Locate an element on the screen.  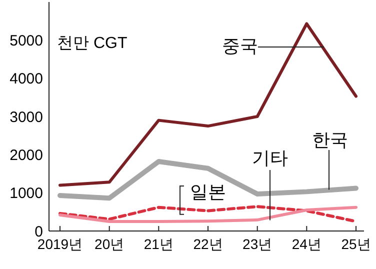
y-tick-label: 5000 is located at coordinates (26, 41).